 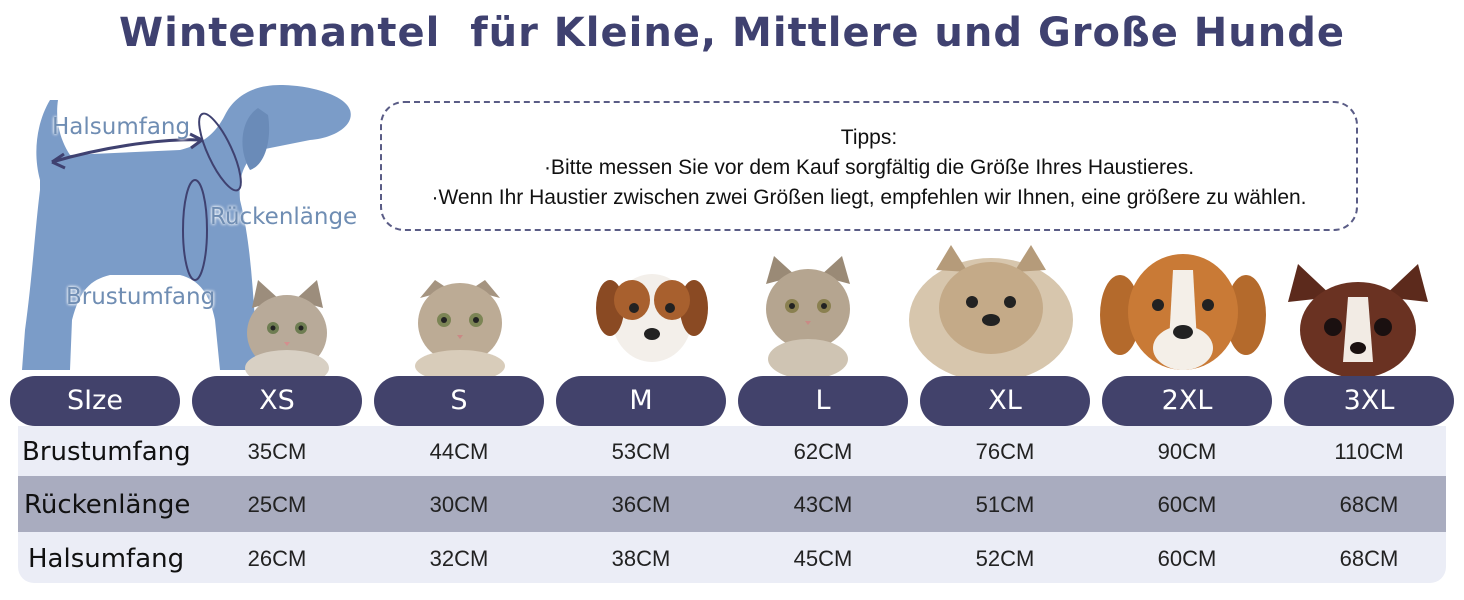 What do you see at coordinates (459, 504) in the screenshot?
I see `cell-ruecken-s: 30CM` at bounding box center [459, 504].